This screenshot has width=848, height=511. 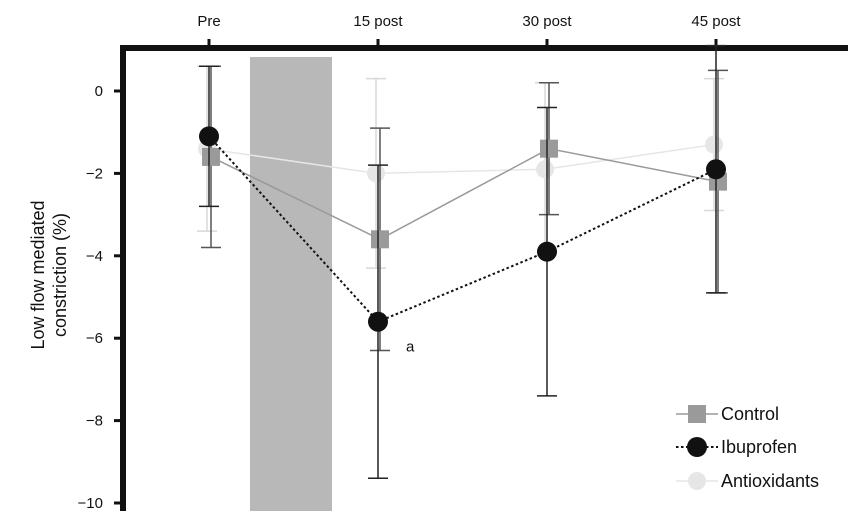 What do you see at coordinates (94, 338) in the screenshot?
I see `y-tick-label-6: −6` at bounding box center [94, 338].